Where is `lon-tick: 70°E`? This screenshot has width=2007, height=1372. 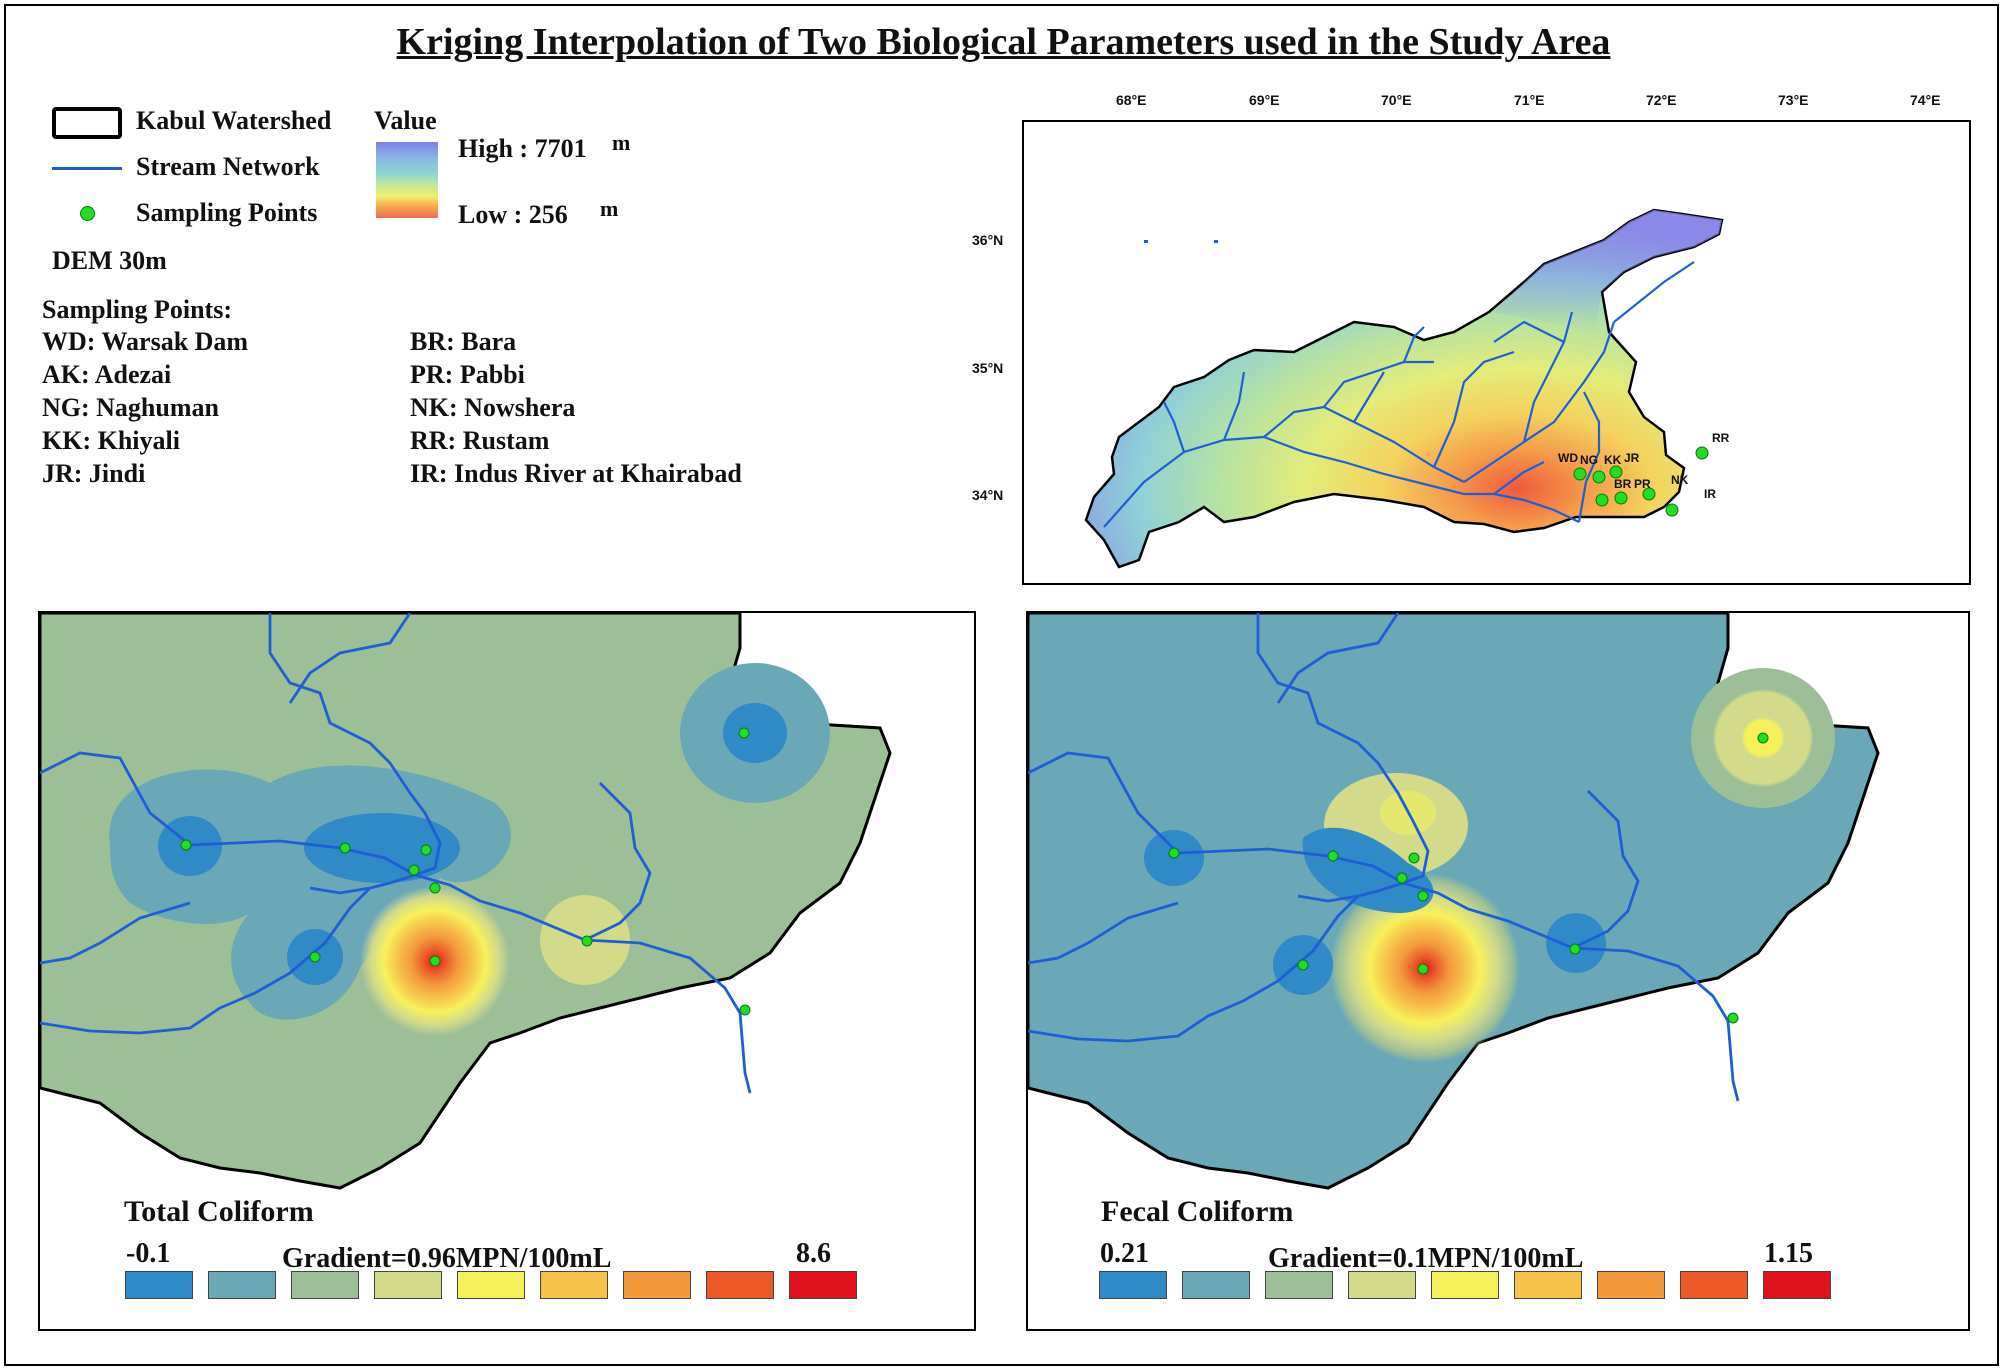
lon-tick: 70°E is located at coordinates (1396, 100).